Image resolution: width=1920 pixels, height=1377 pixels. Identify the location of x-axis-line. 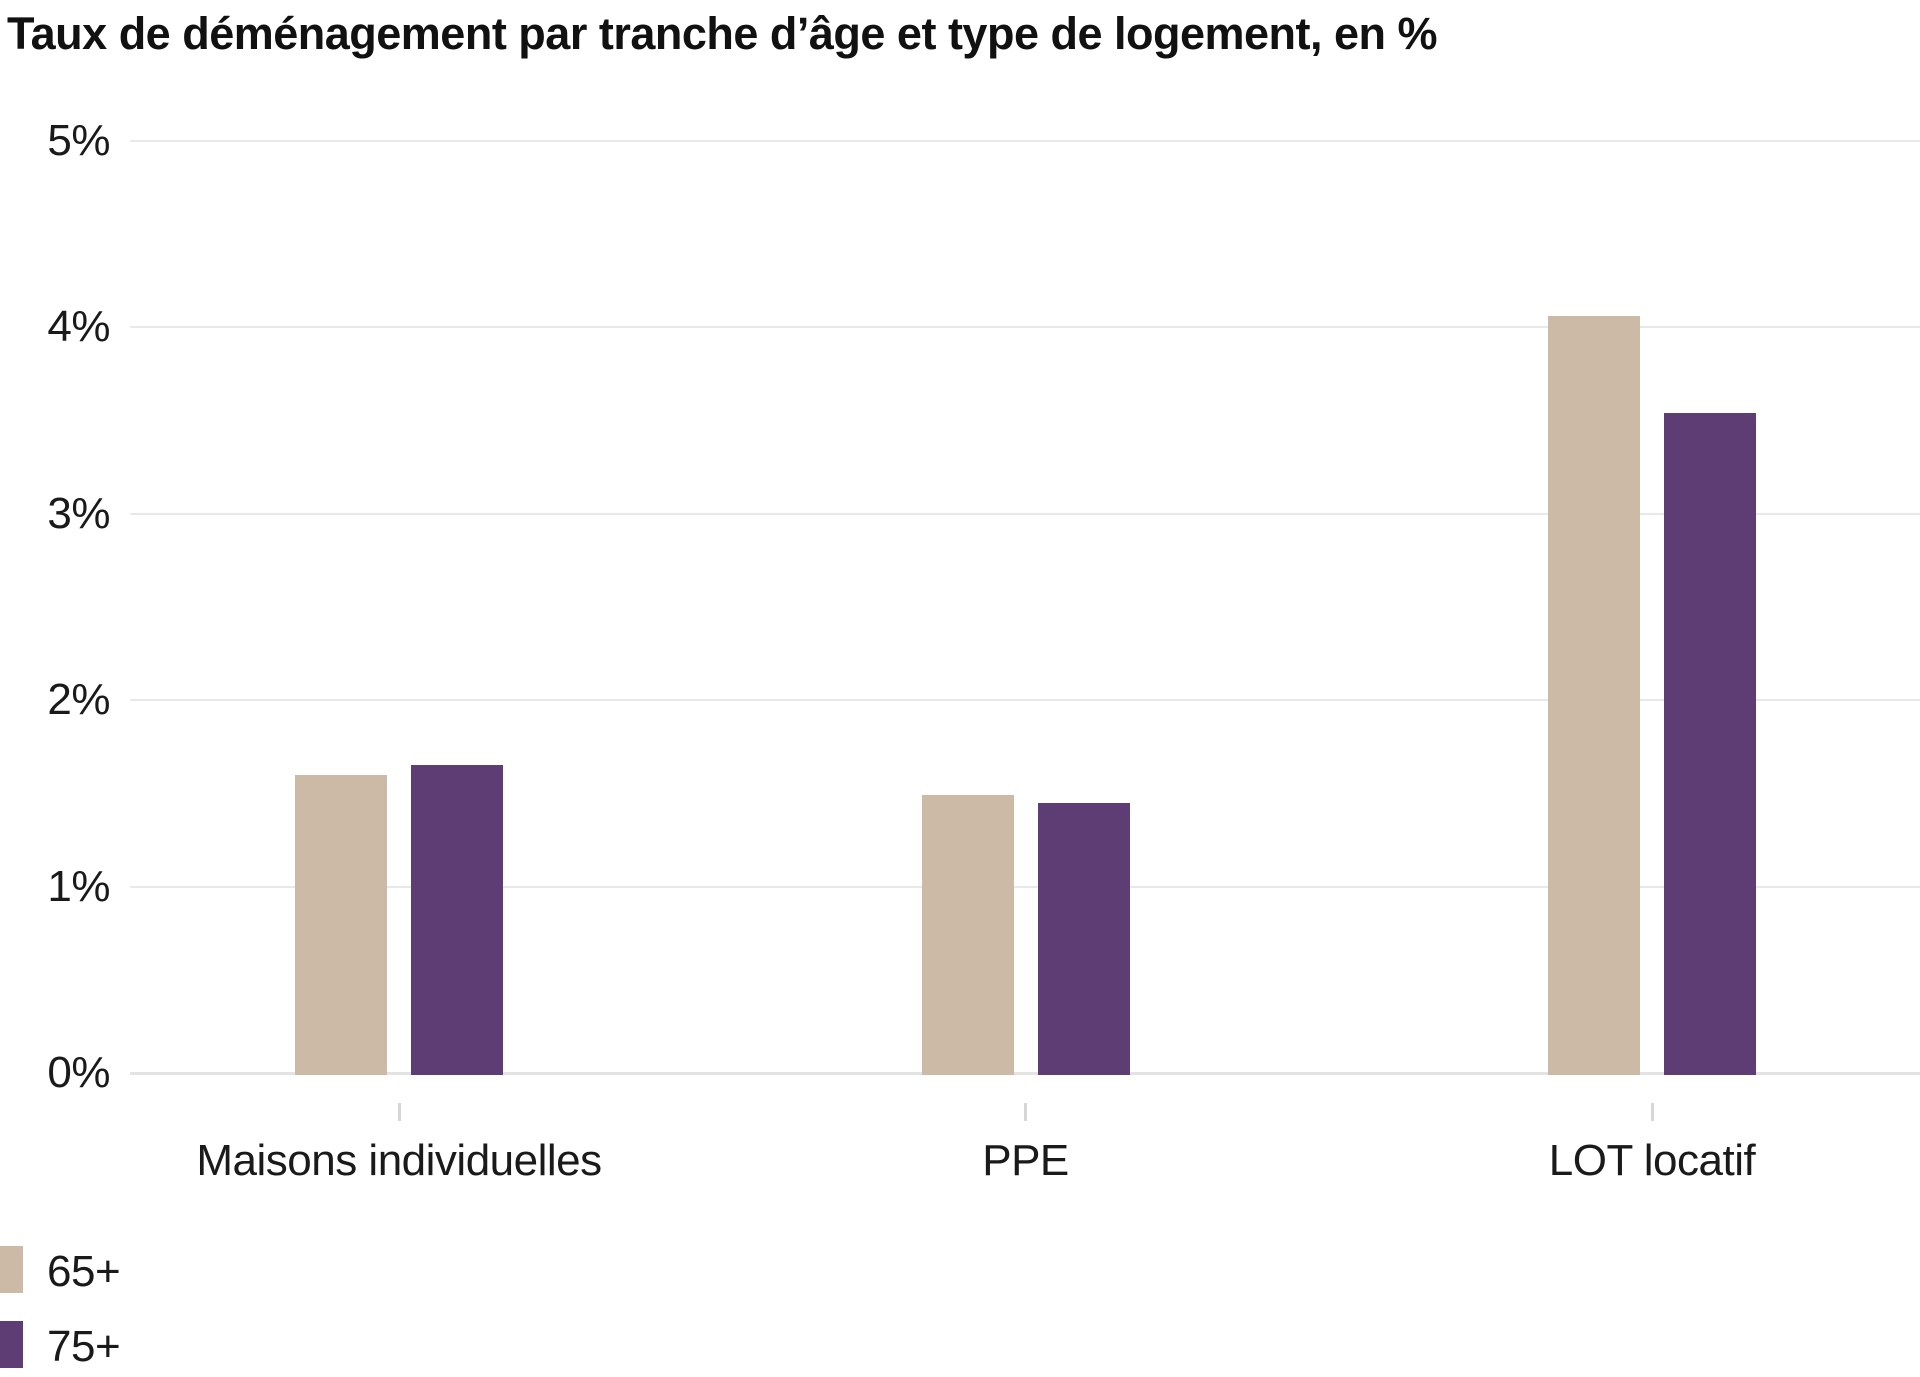
(1025, 1073).